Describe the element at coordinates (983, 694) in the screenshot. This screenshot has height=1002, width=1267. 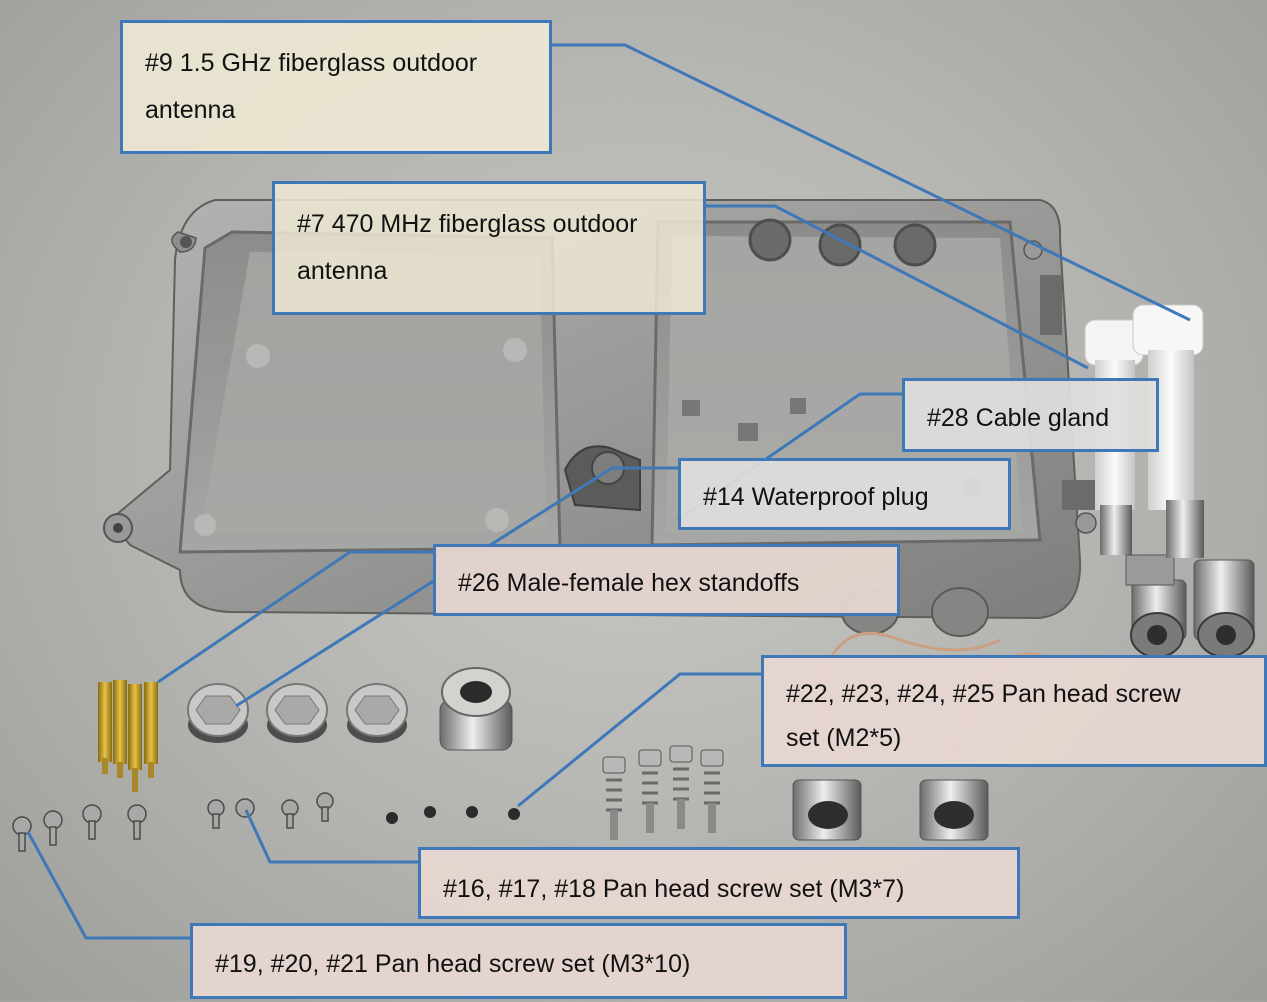
I see `callout-text-line-1: #22, #23, #24, #25 Pan head screw` at that location.